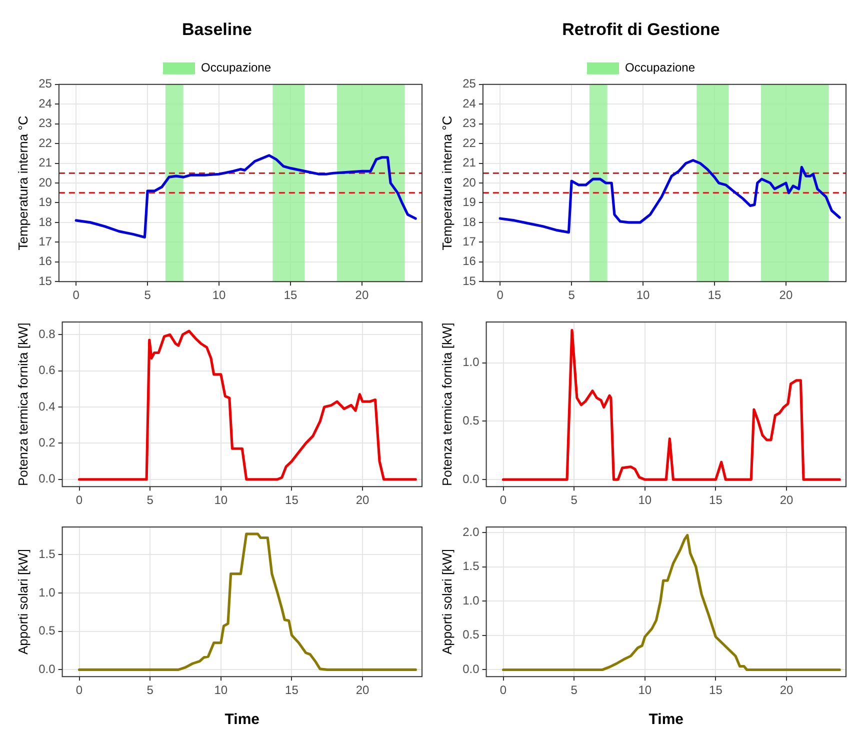 Image resolution: width=856 pixels, height=735 pixels. Describe the element at coordinates (217, 29) in the screenshot. I see `chart-title: Baseline` at that location.